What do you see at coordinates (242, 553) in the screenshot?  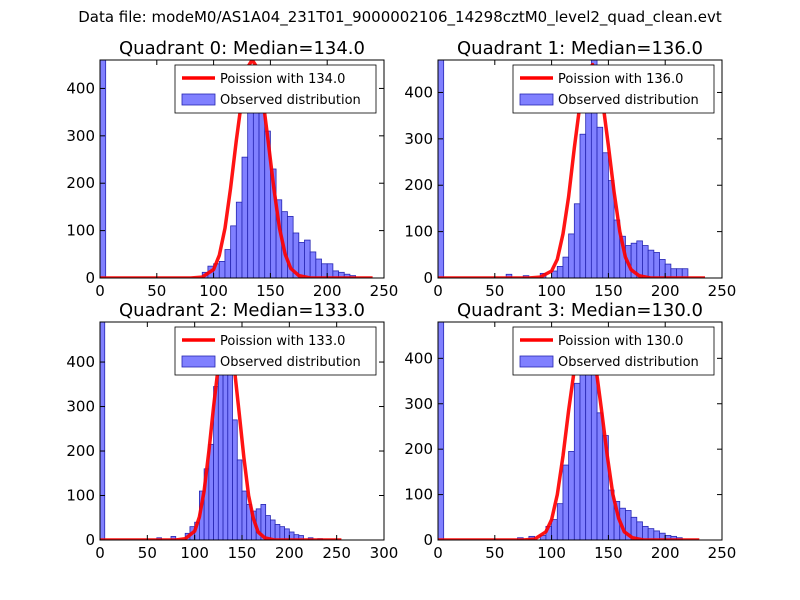 I see `quadrant-2-xtick-label-3: 150` at bounding box center [242, 553].